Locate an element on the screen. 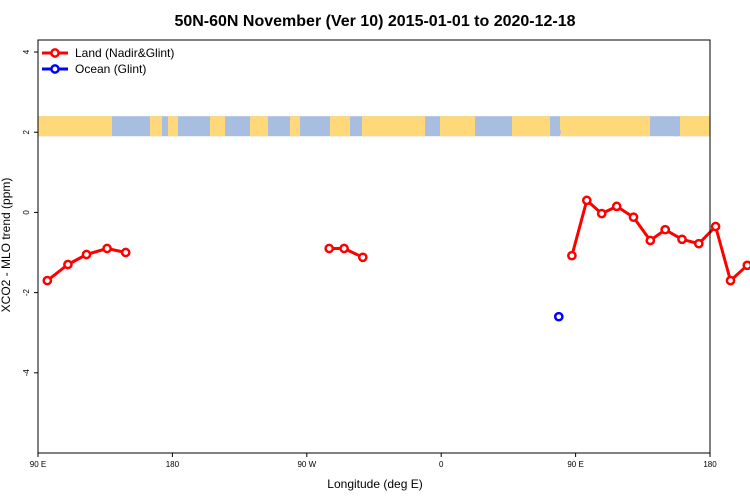 The image size is (750, 500). x-axis-label: Longitude (deg E) is located at coordinates (374, 484).